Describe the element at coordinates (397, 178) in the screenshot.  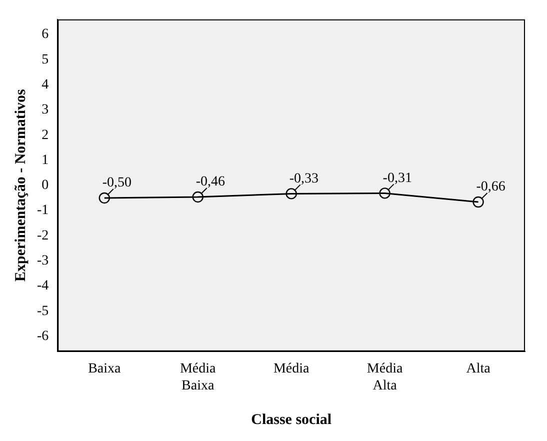
I see `data-label: -0,31` at that location.